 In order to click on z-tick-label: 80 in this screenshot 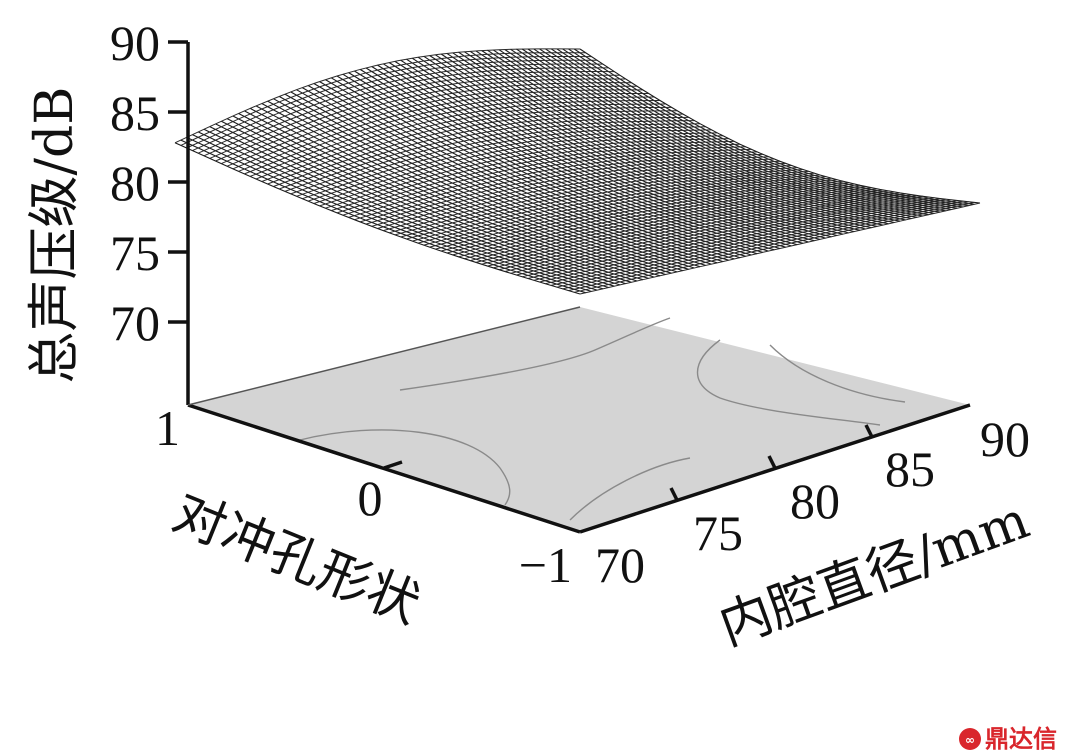, I will do `click(135, 183)`.